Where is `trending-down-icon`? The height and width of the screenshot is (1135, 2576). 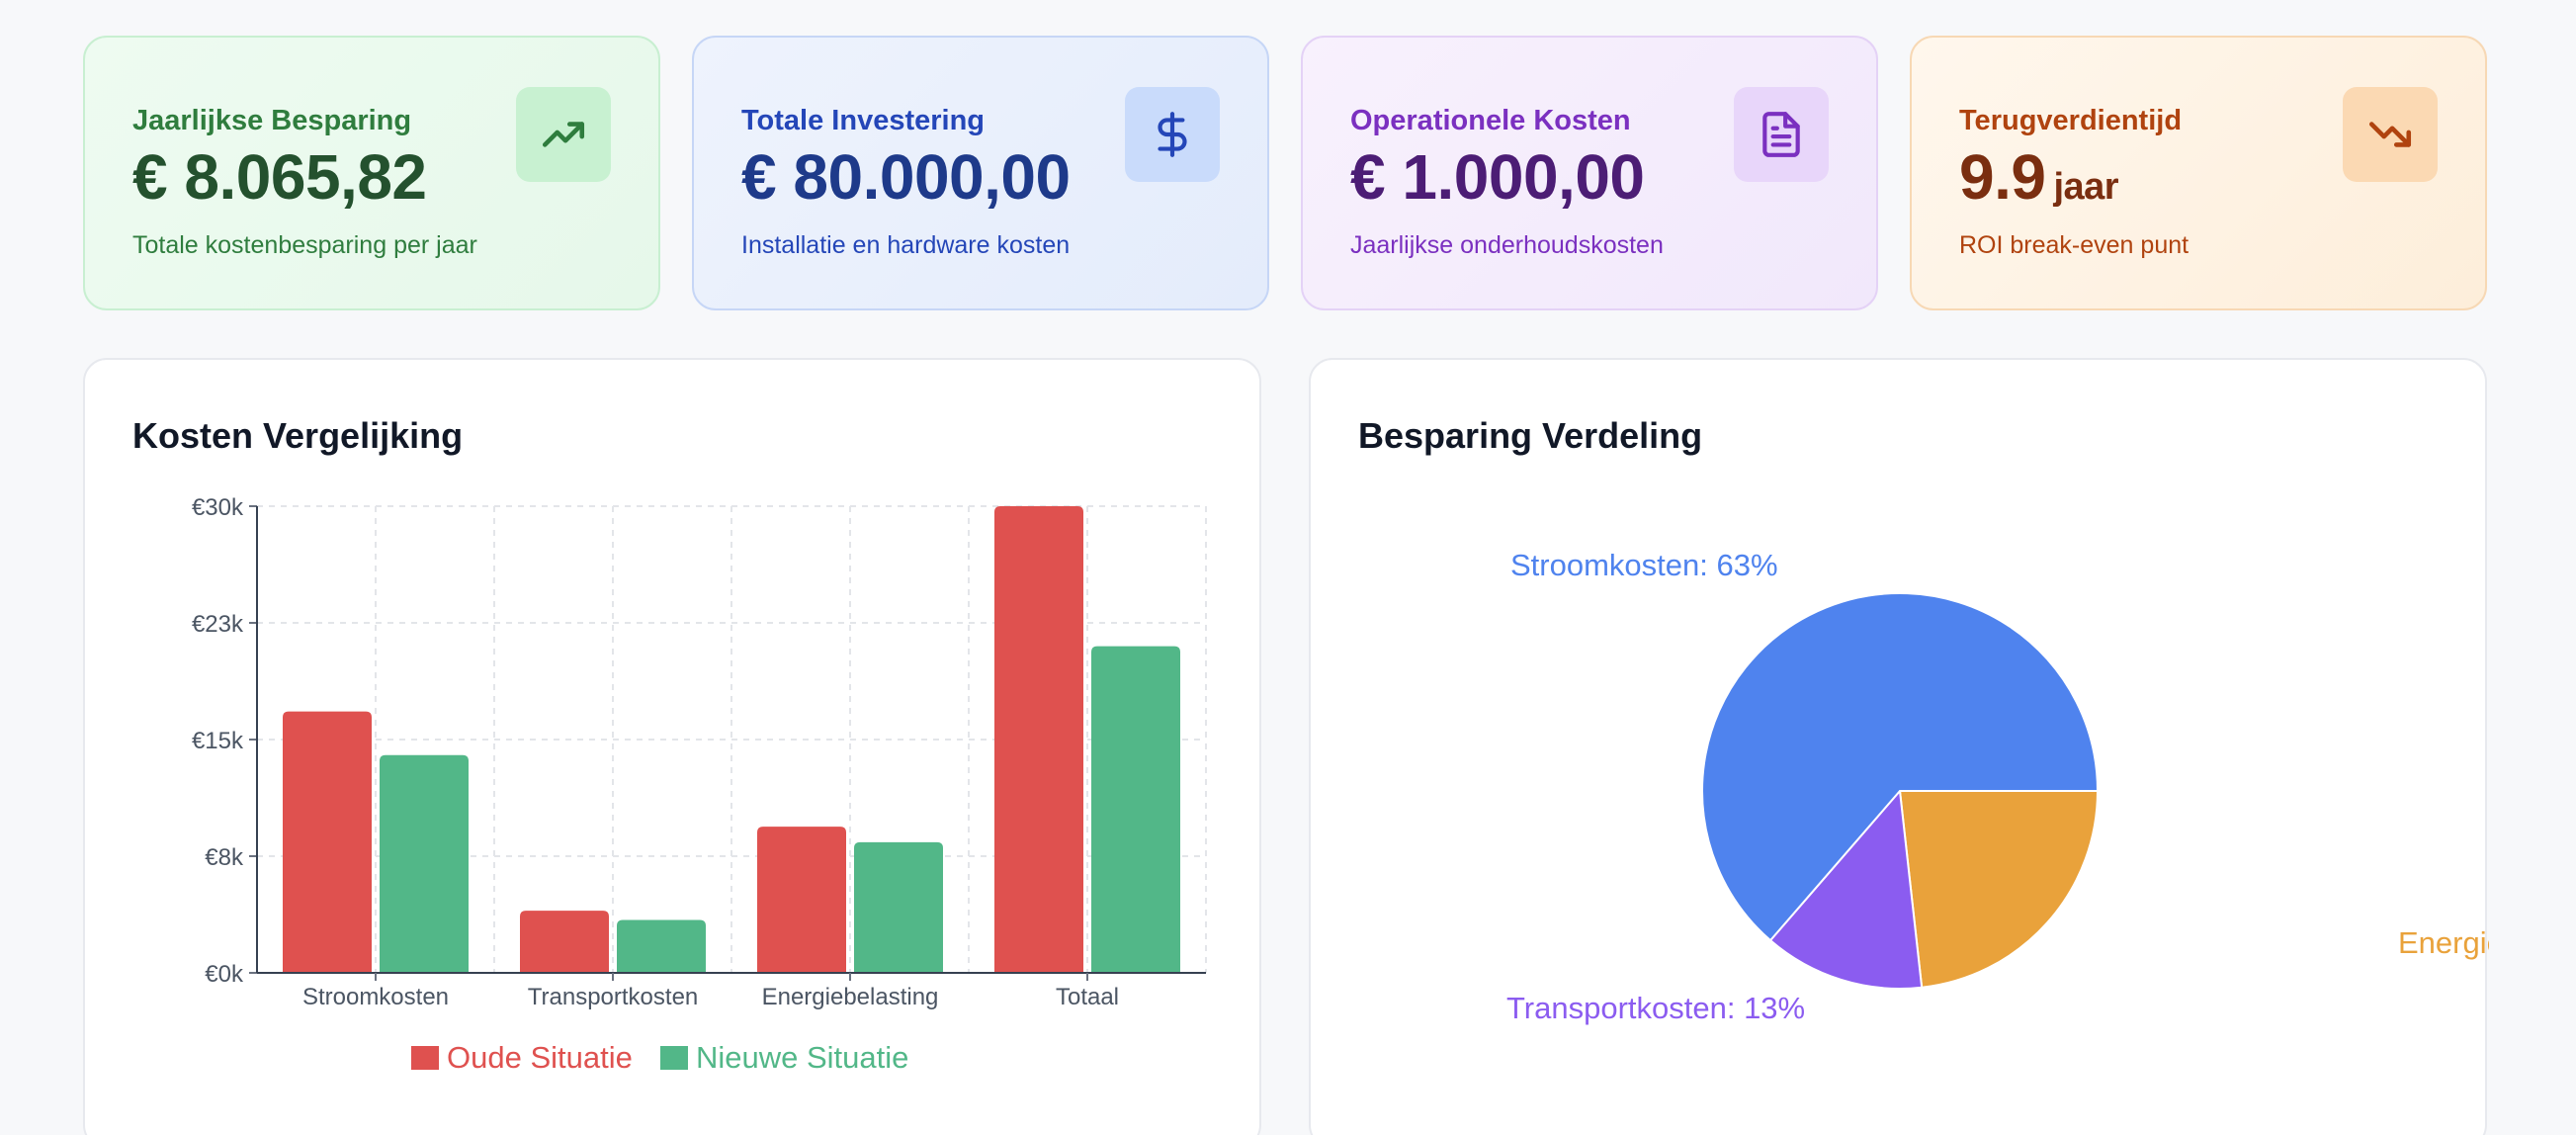
trending-down-icon is located at coordinates (2390, 134).